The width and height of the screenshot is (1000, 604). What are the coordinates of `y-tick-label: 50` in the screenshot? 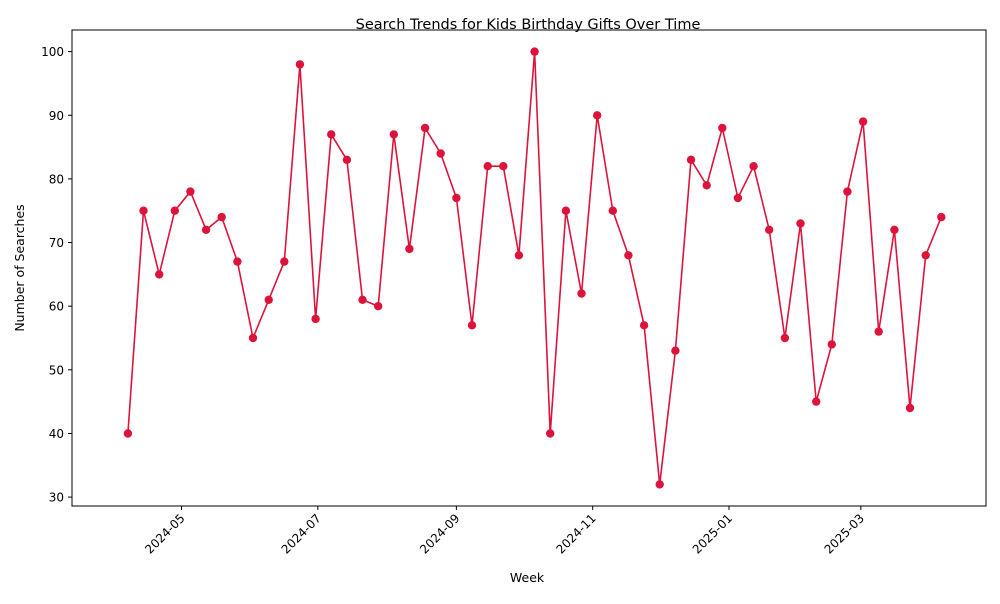 It's located at (56, 370).